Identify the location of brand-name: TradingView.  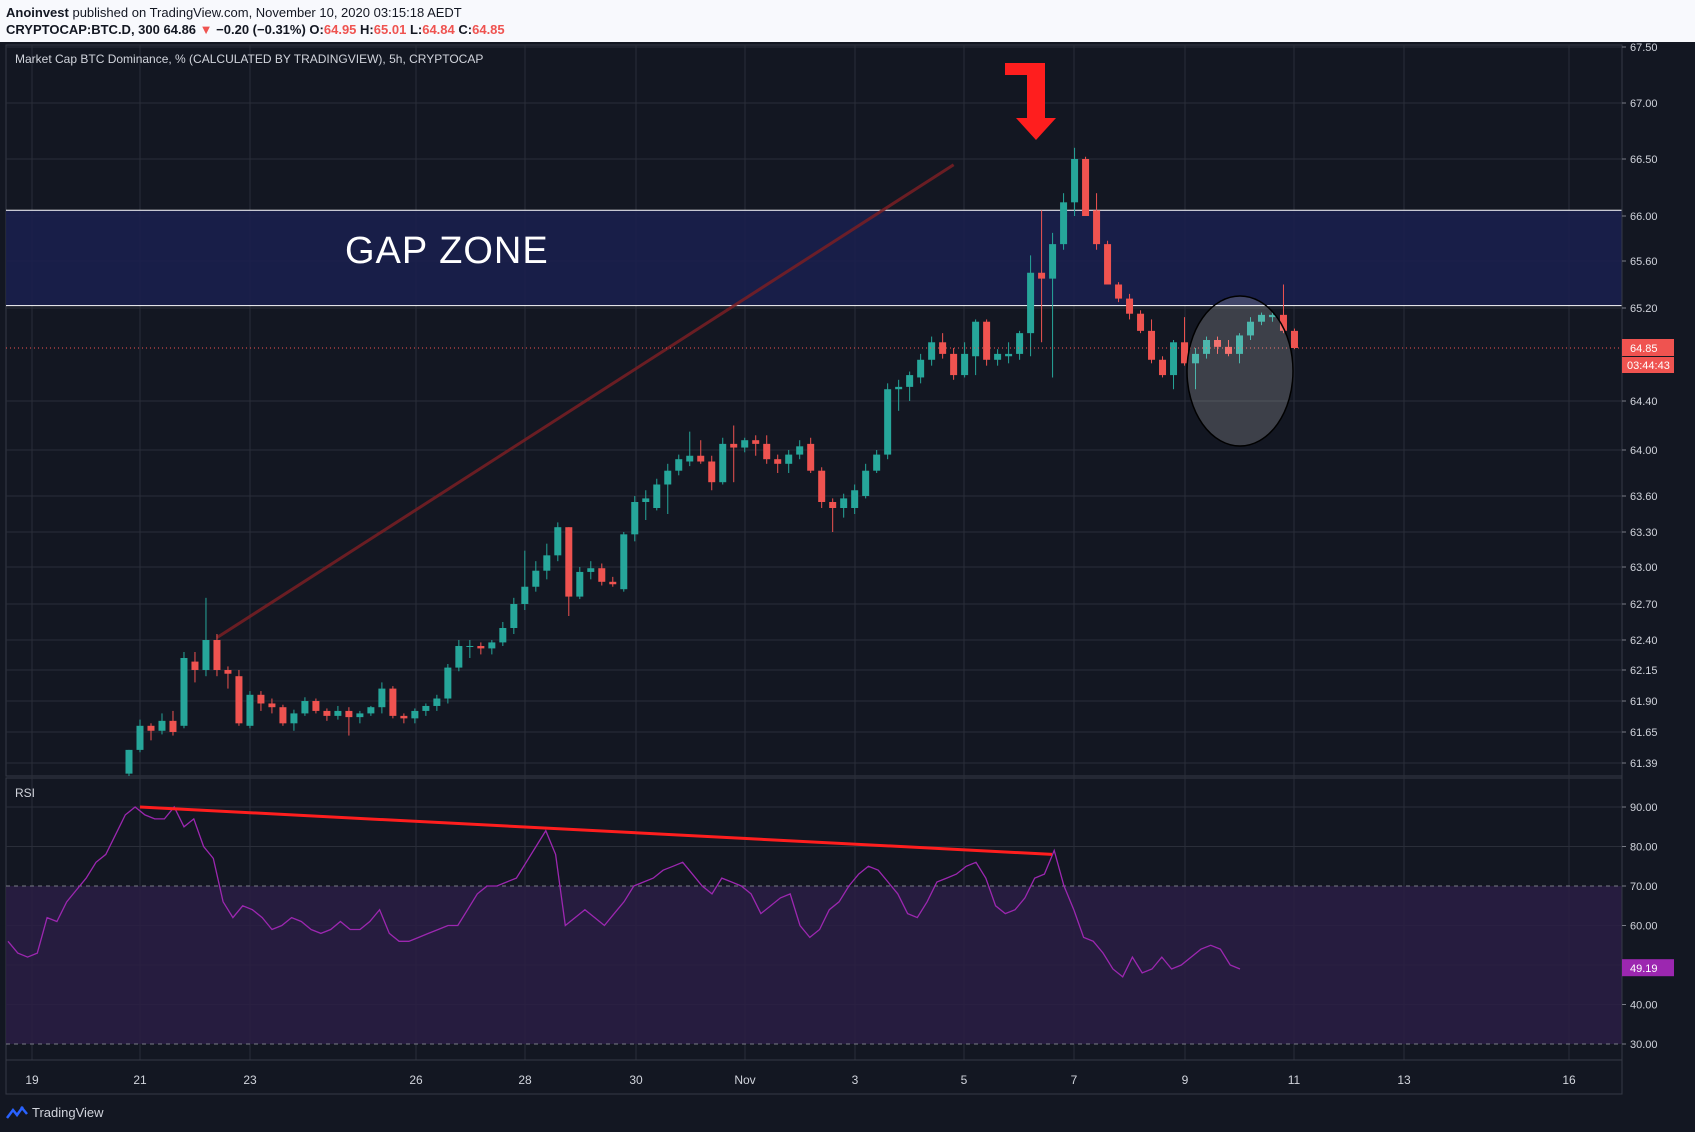
(68, 1112).